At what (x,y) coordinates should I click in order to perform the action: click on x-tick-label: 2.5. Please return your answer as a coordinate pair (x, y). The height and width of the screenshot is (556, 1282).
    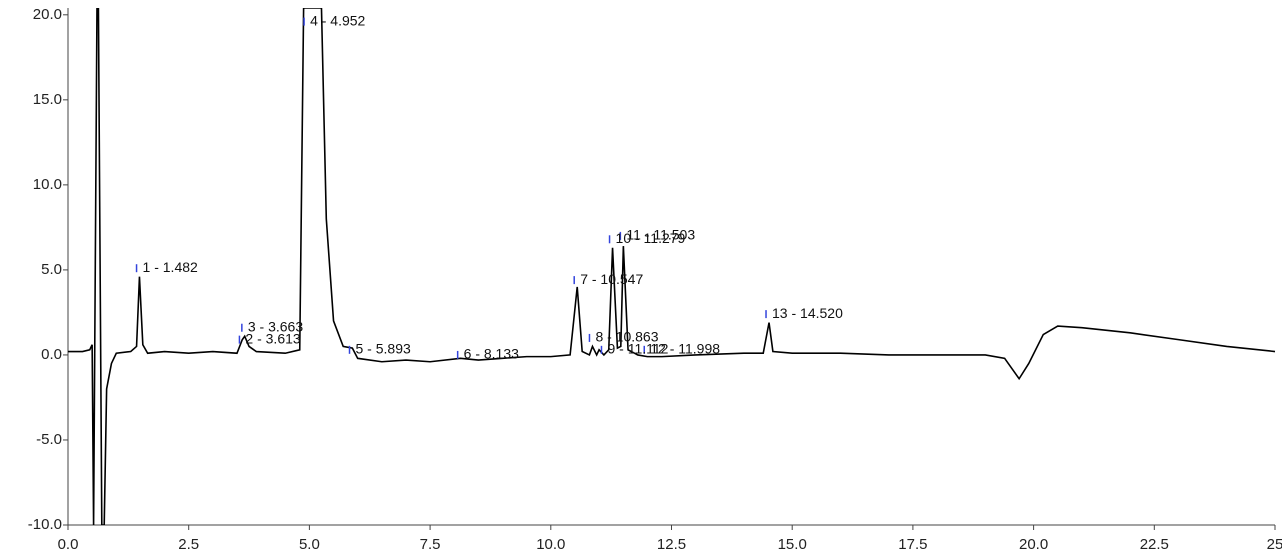
    Looking at the image, I should click on (188, 544).